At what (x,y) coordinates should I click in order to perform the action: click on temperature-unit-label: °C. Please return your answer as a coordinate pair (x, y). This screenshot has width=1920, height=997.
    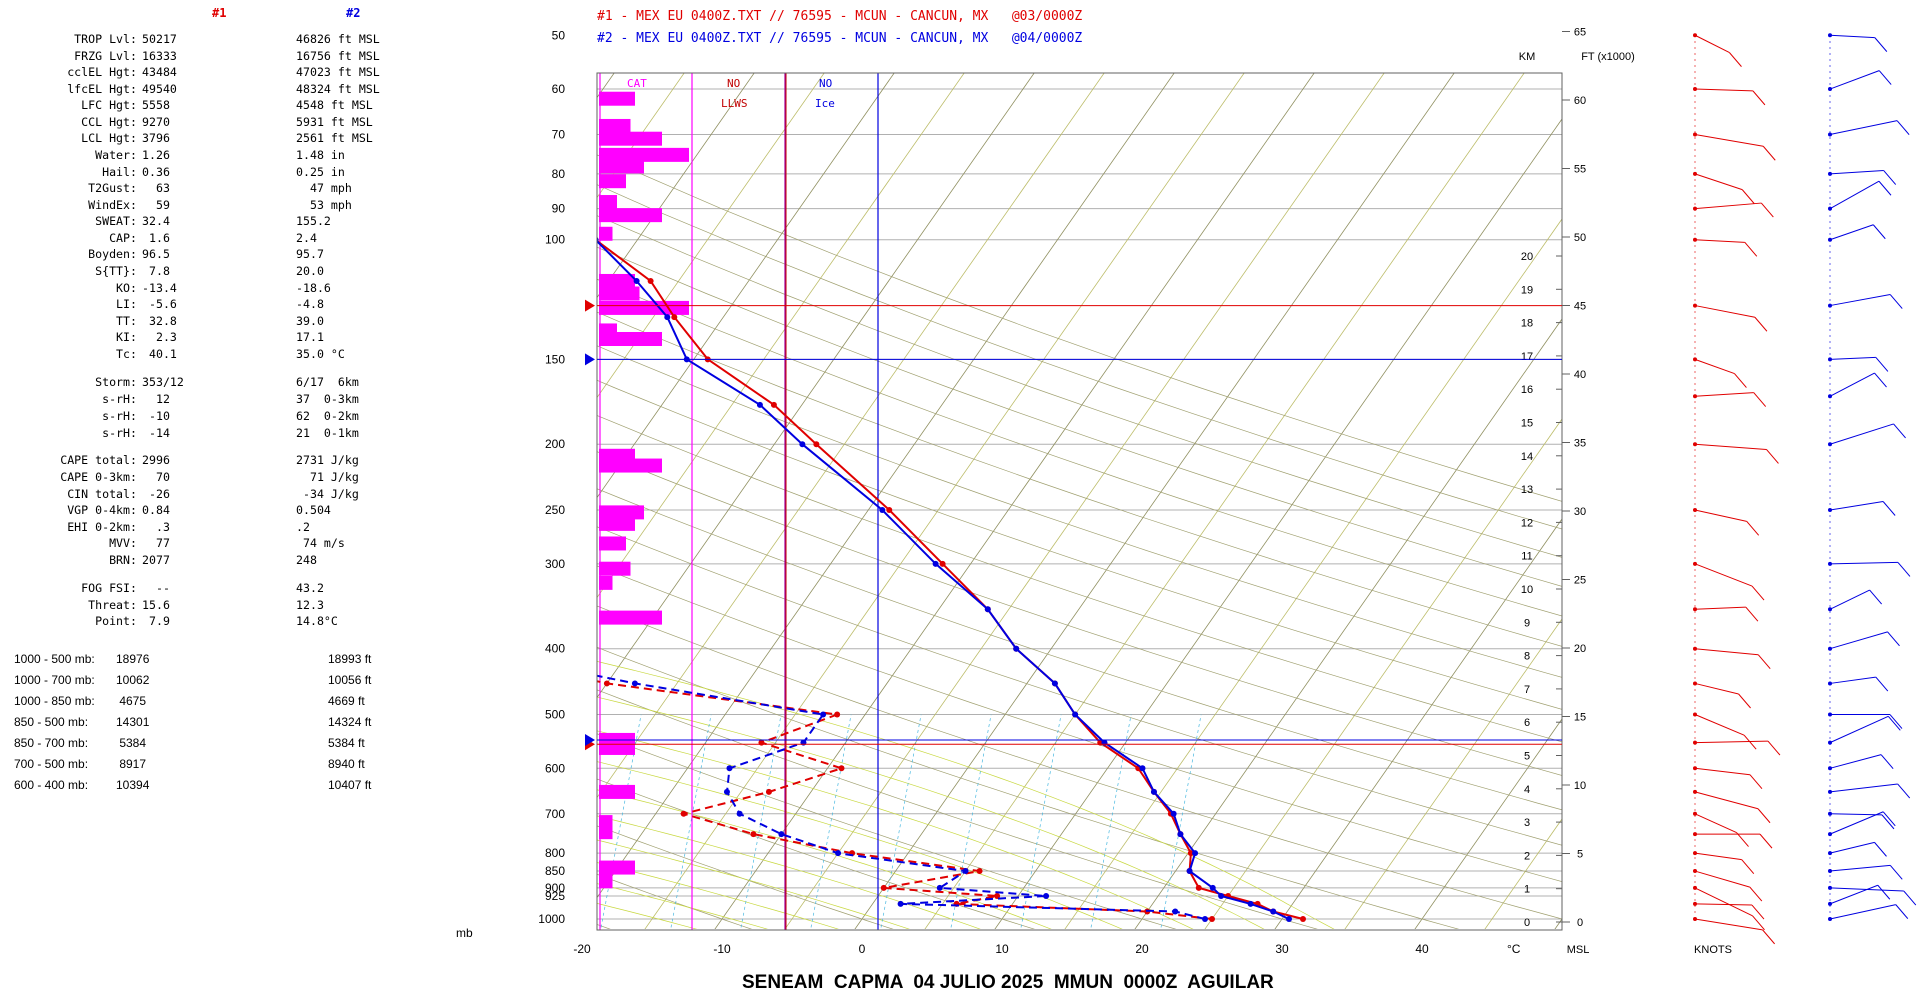
    Looking at the image, I should click on (1514, 949).